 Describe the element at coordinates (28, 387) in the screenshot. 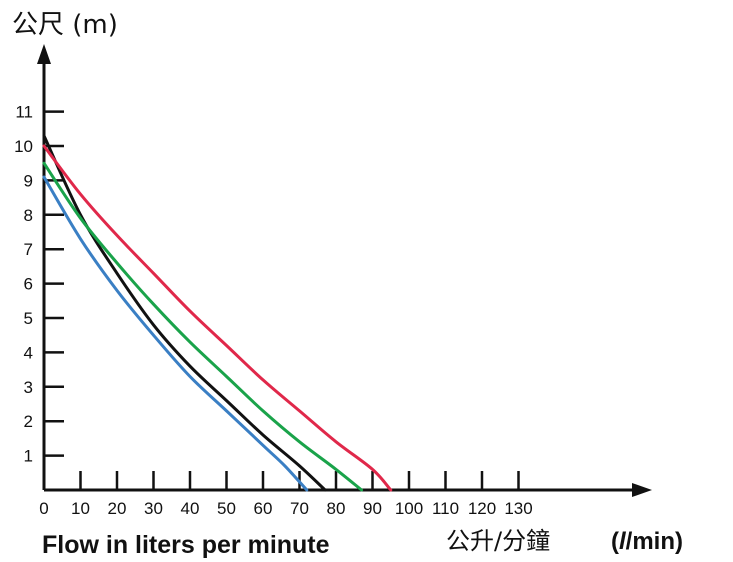

I see `y-tick-label: 3` at that location.